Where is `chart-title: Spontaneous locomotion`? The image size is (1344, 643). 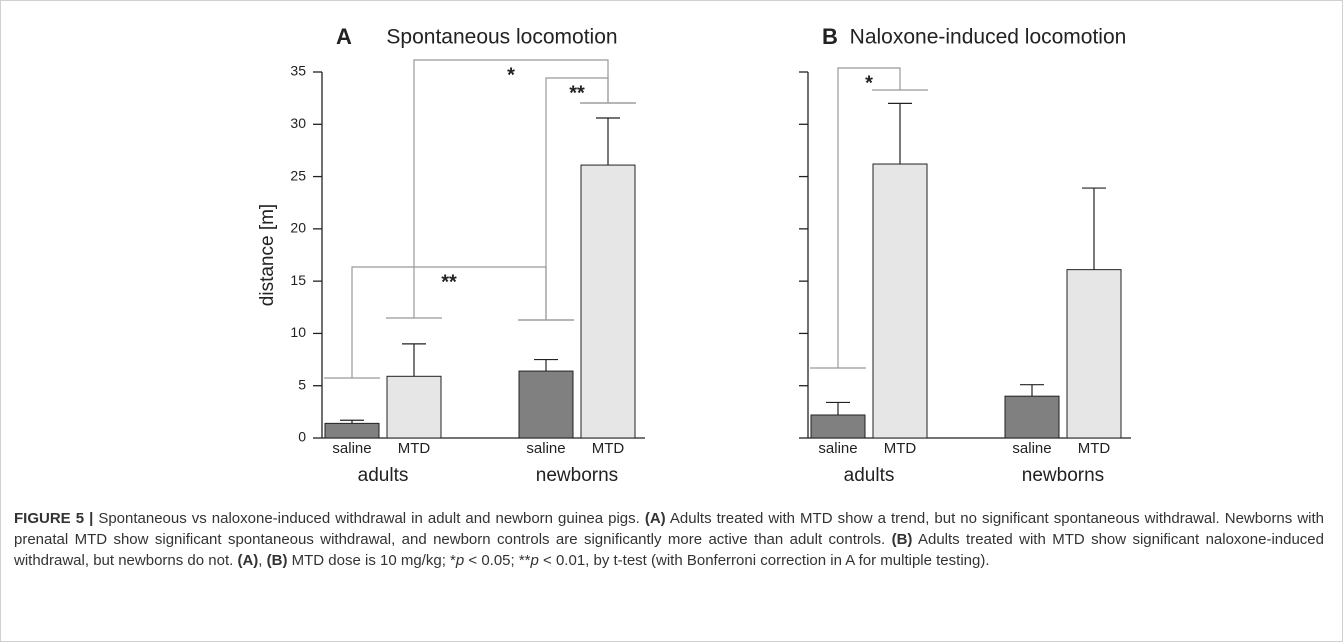 chart-title: Spontaneous locomotion is located at coordinates (501, 37).